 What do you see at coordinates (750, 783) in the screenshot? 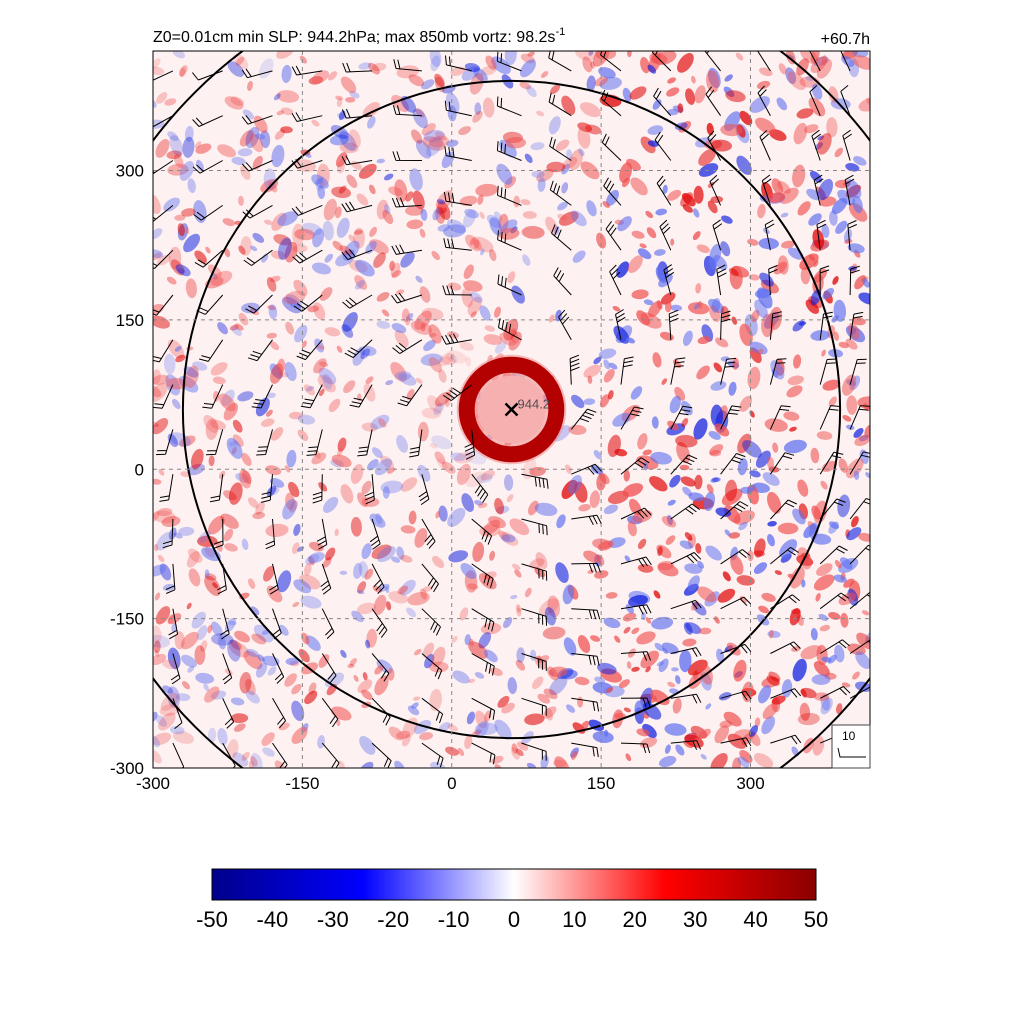
I see `x-tick-label: 300` at bounding box center [750, 783].